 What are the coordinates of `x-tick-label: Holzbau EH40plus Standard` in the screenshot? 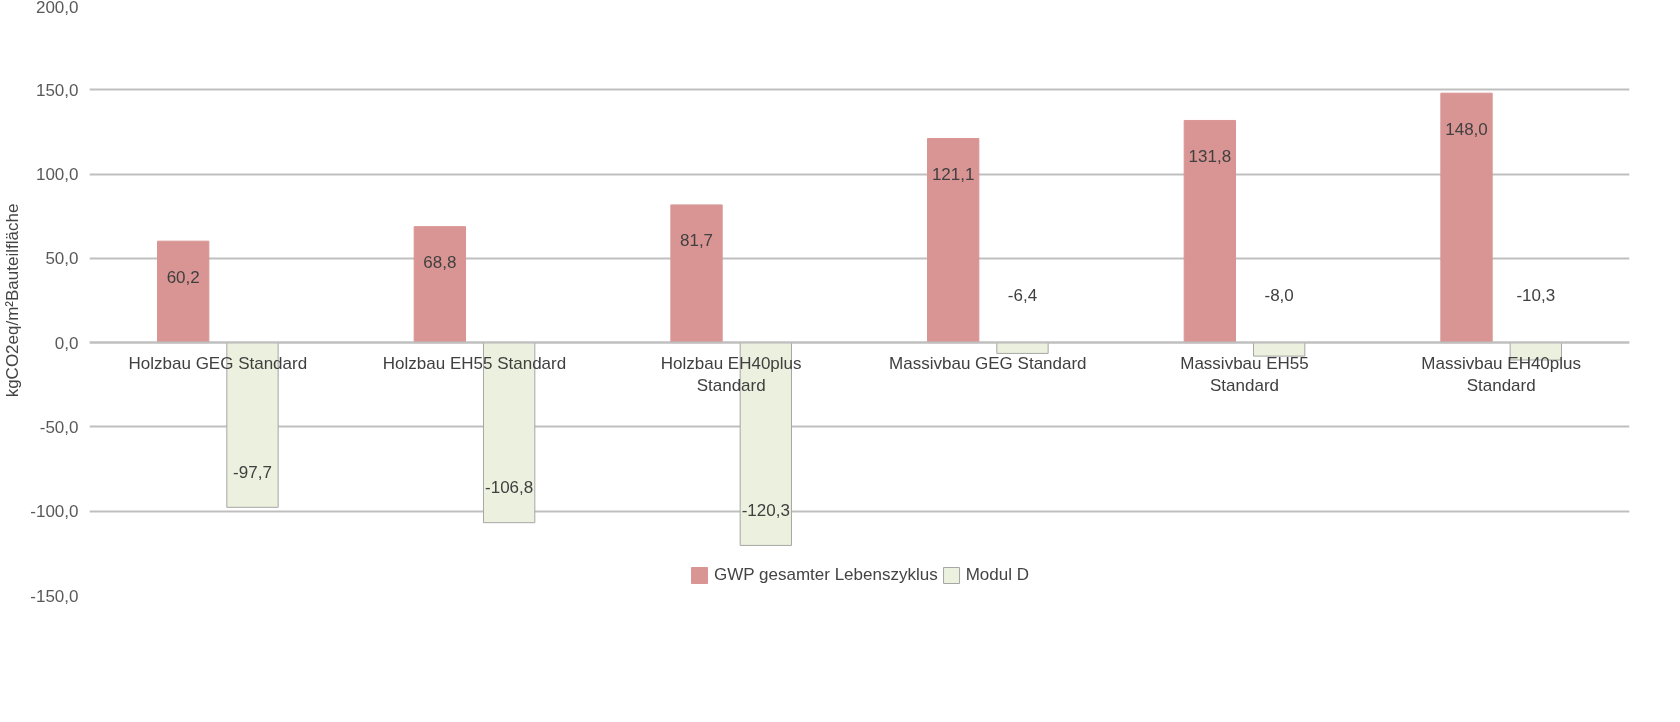 It's located at (731, 374).